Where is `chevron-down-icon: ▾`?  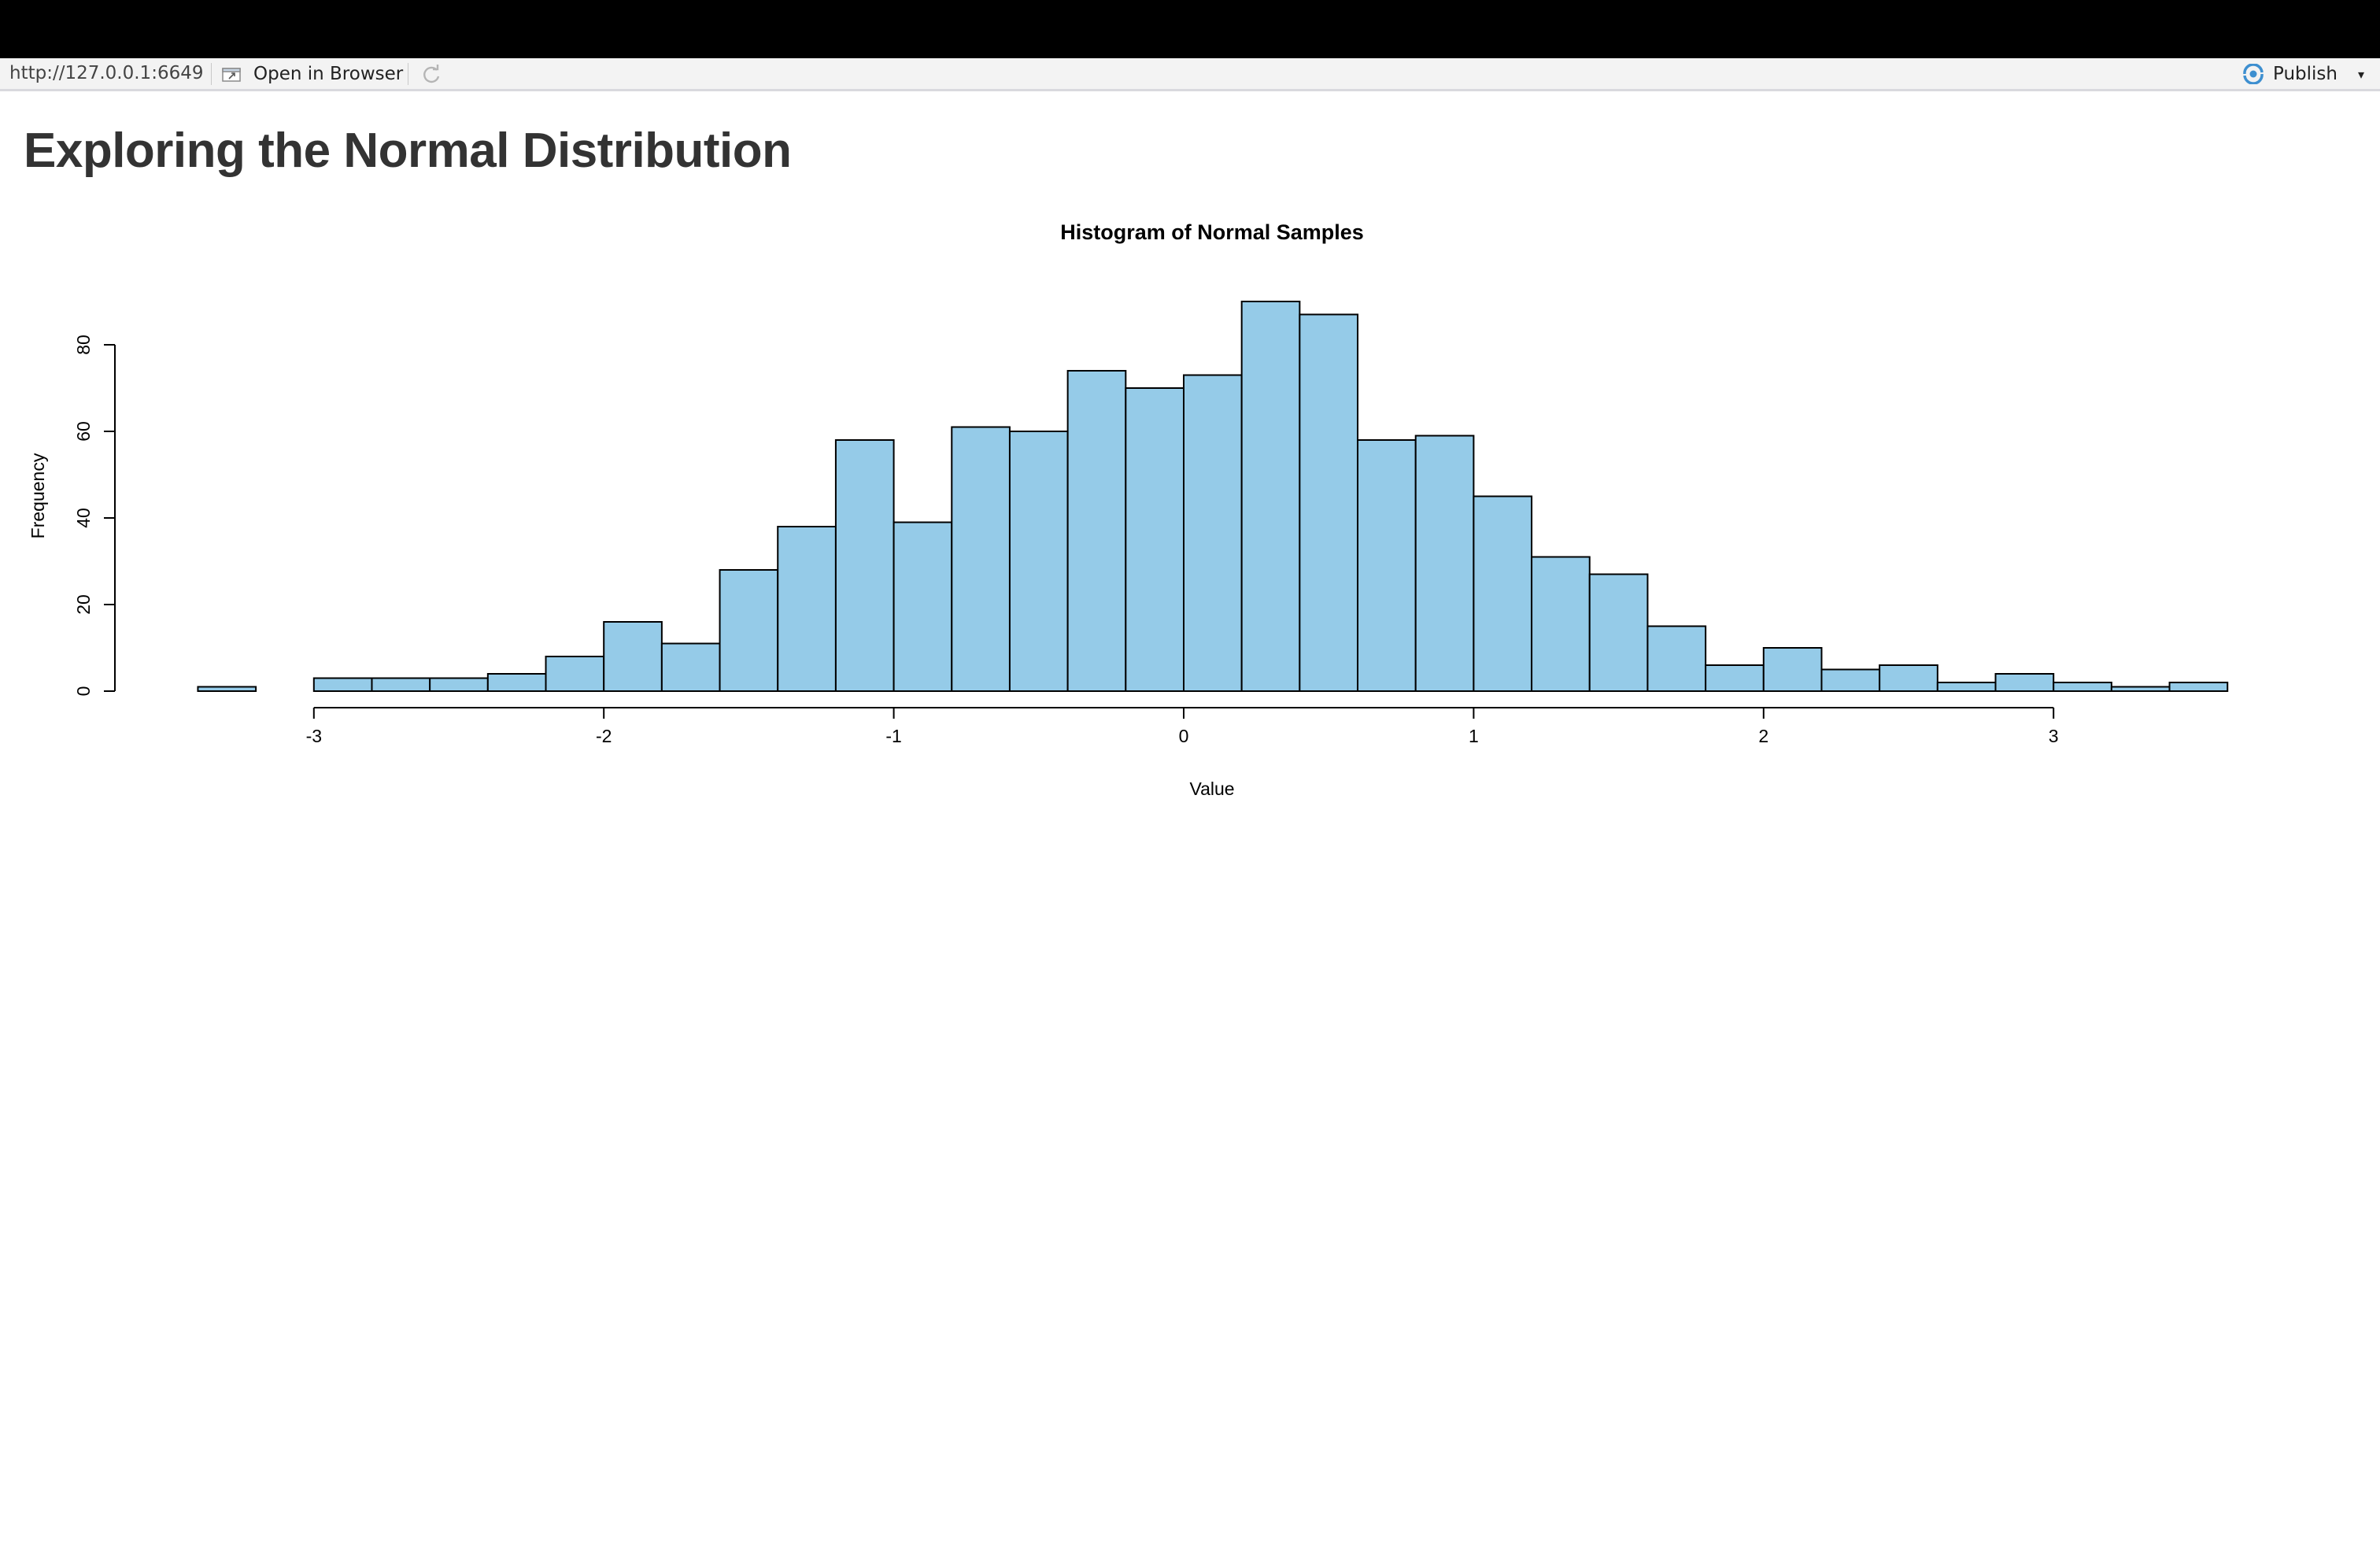
chevron-down-icon: ▾ is located at coordinates (2360, 74).